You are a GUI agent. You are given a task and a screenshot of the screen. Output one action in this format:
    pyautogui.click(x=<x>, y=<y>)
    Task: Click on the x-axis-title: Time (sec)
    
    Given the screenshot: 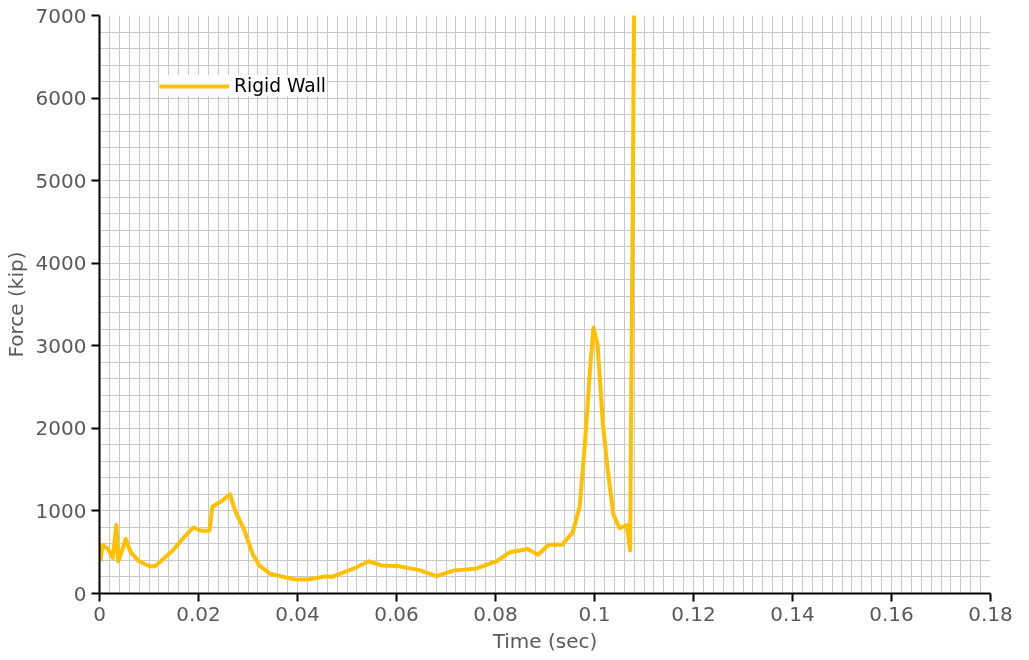 What is the action you would take?
    pyautogui.click(x=544, y=640)
    